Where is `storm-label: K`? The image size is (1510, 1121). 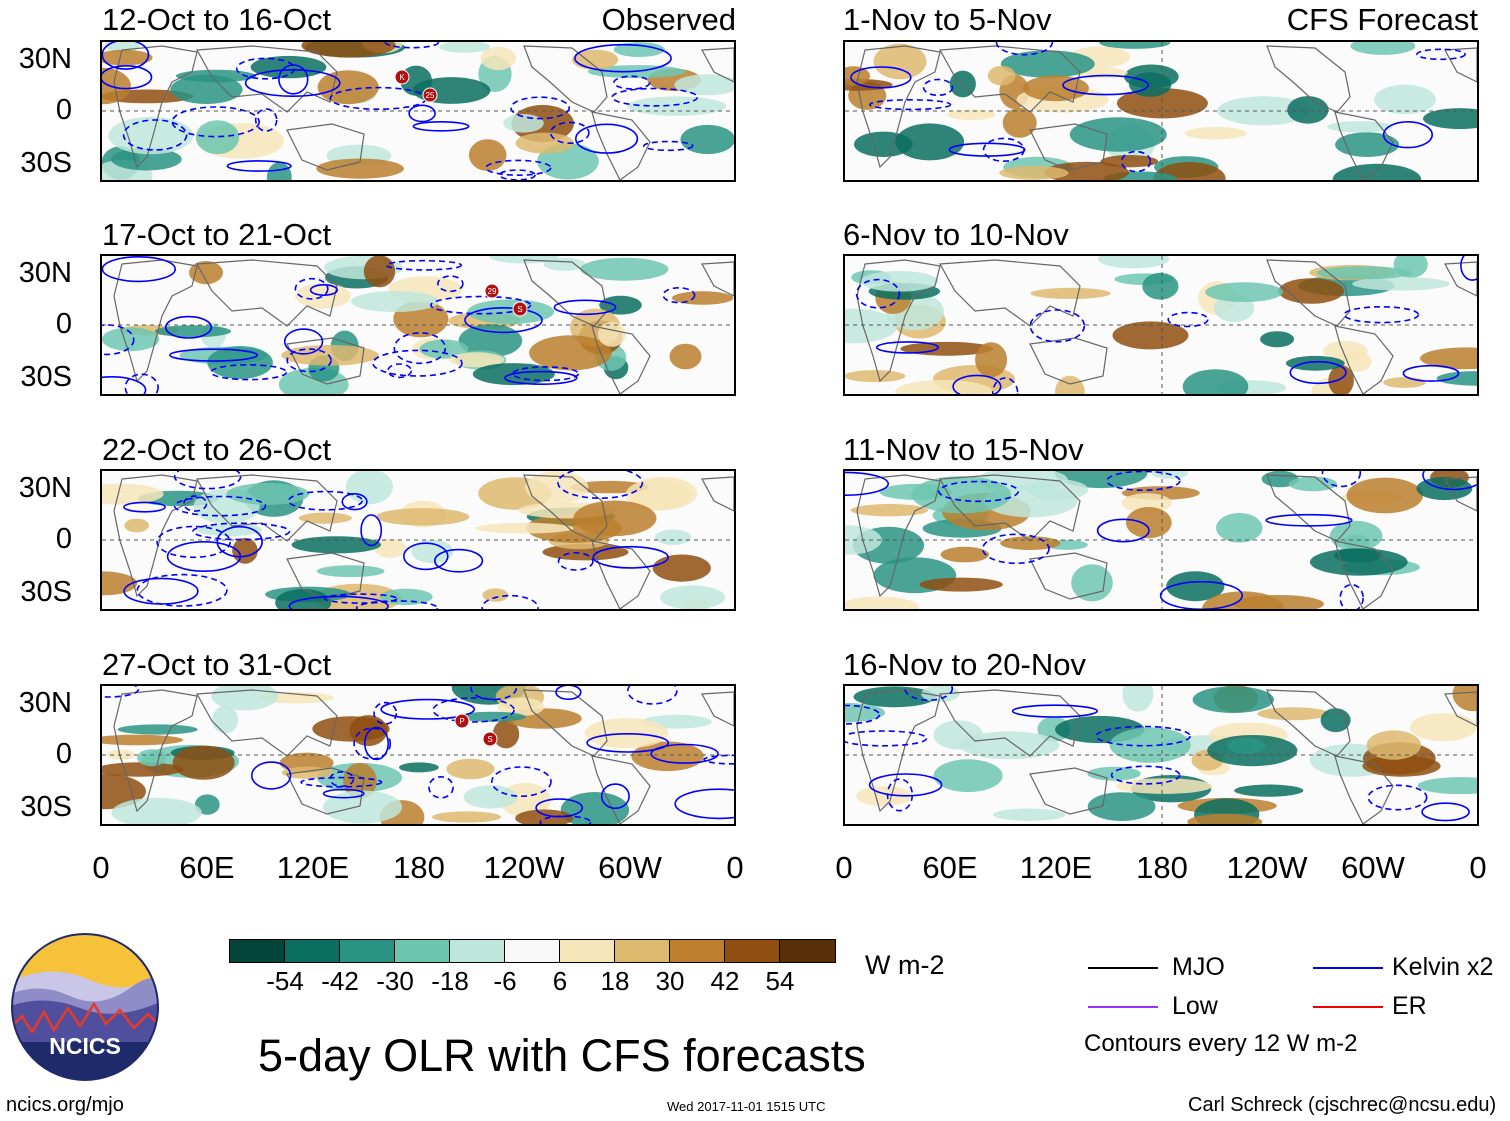 storm-label: K is located at coordinates (402, 77).